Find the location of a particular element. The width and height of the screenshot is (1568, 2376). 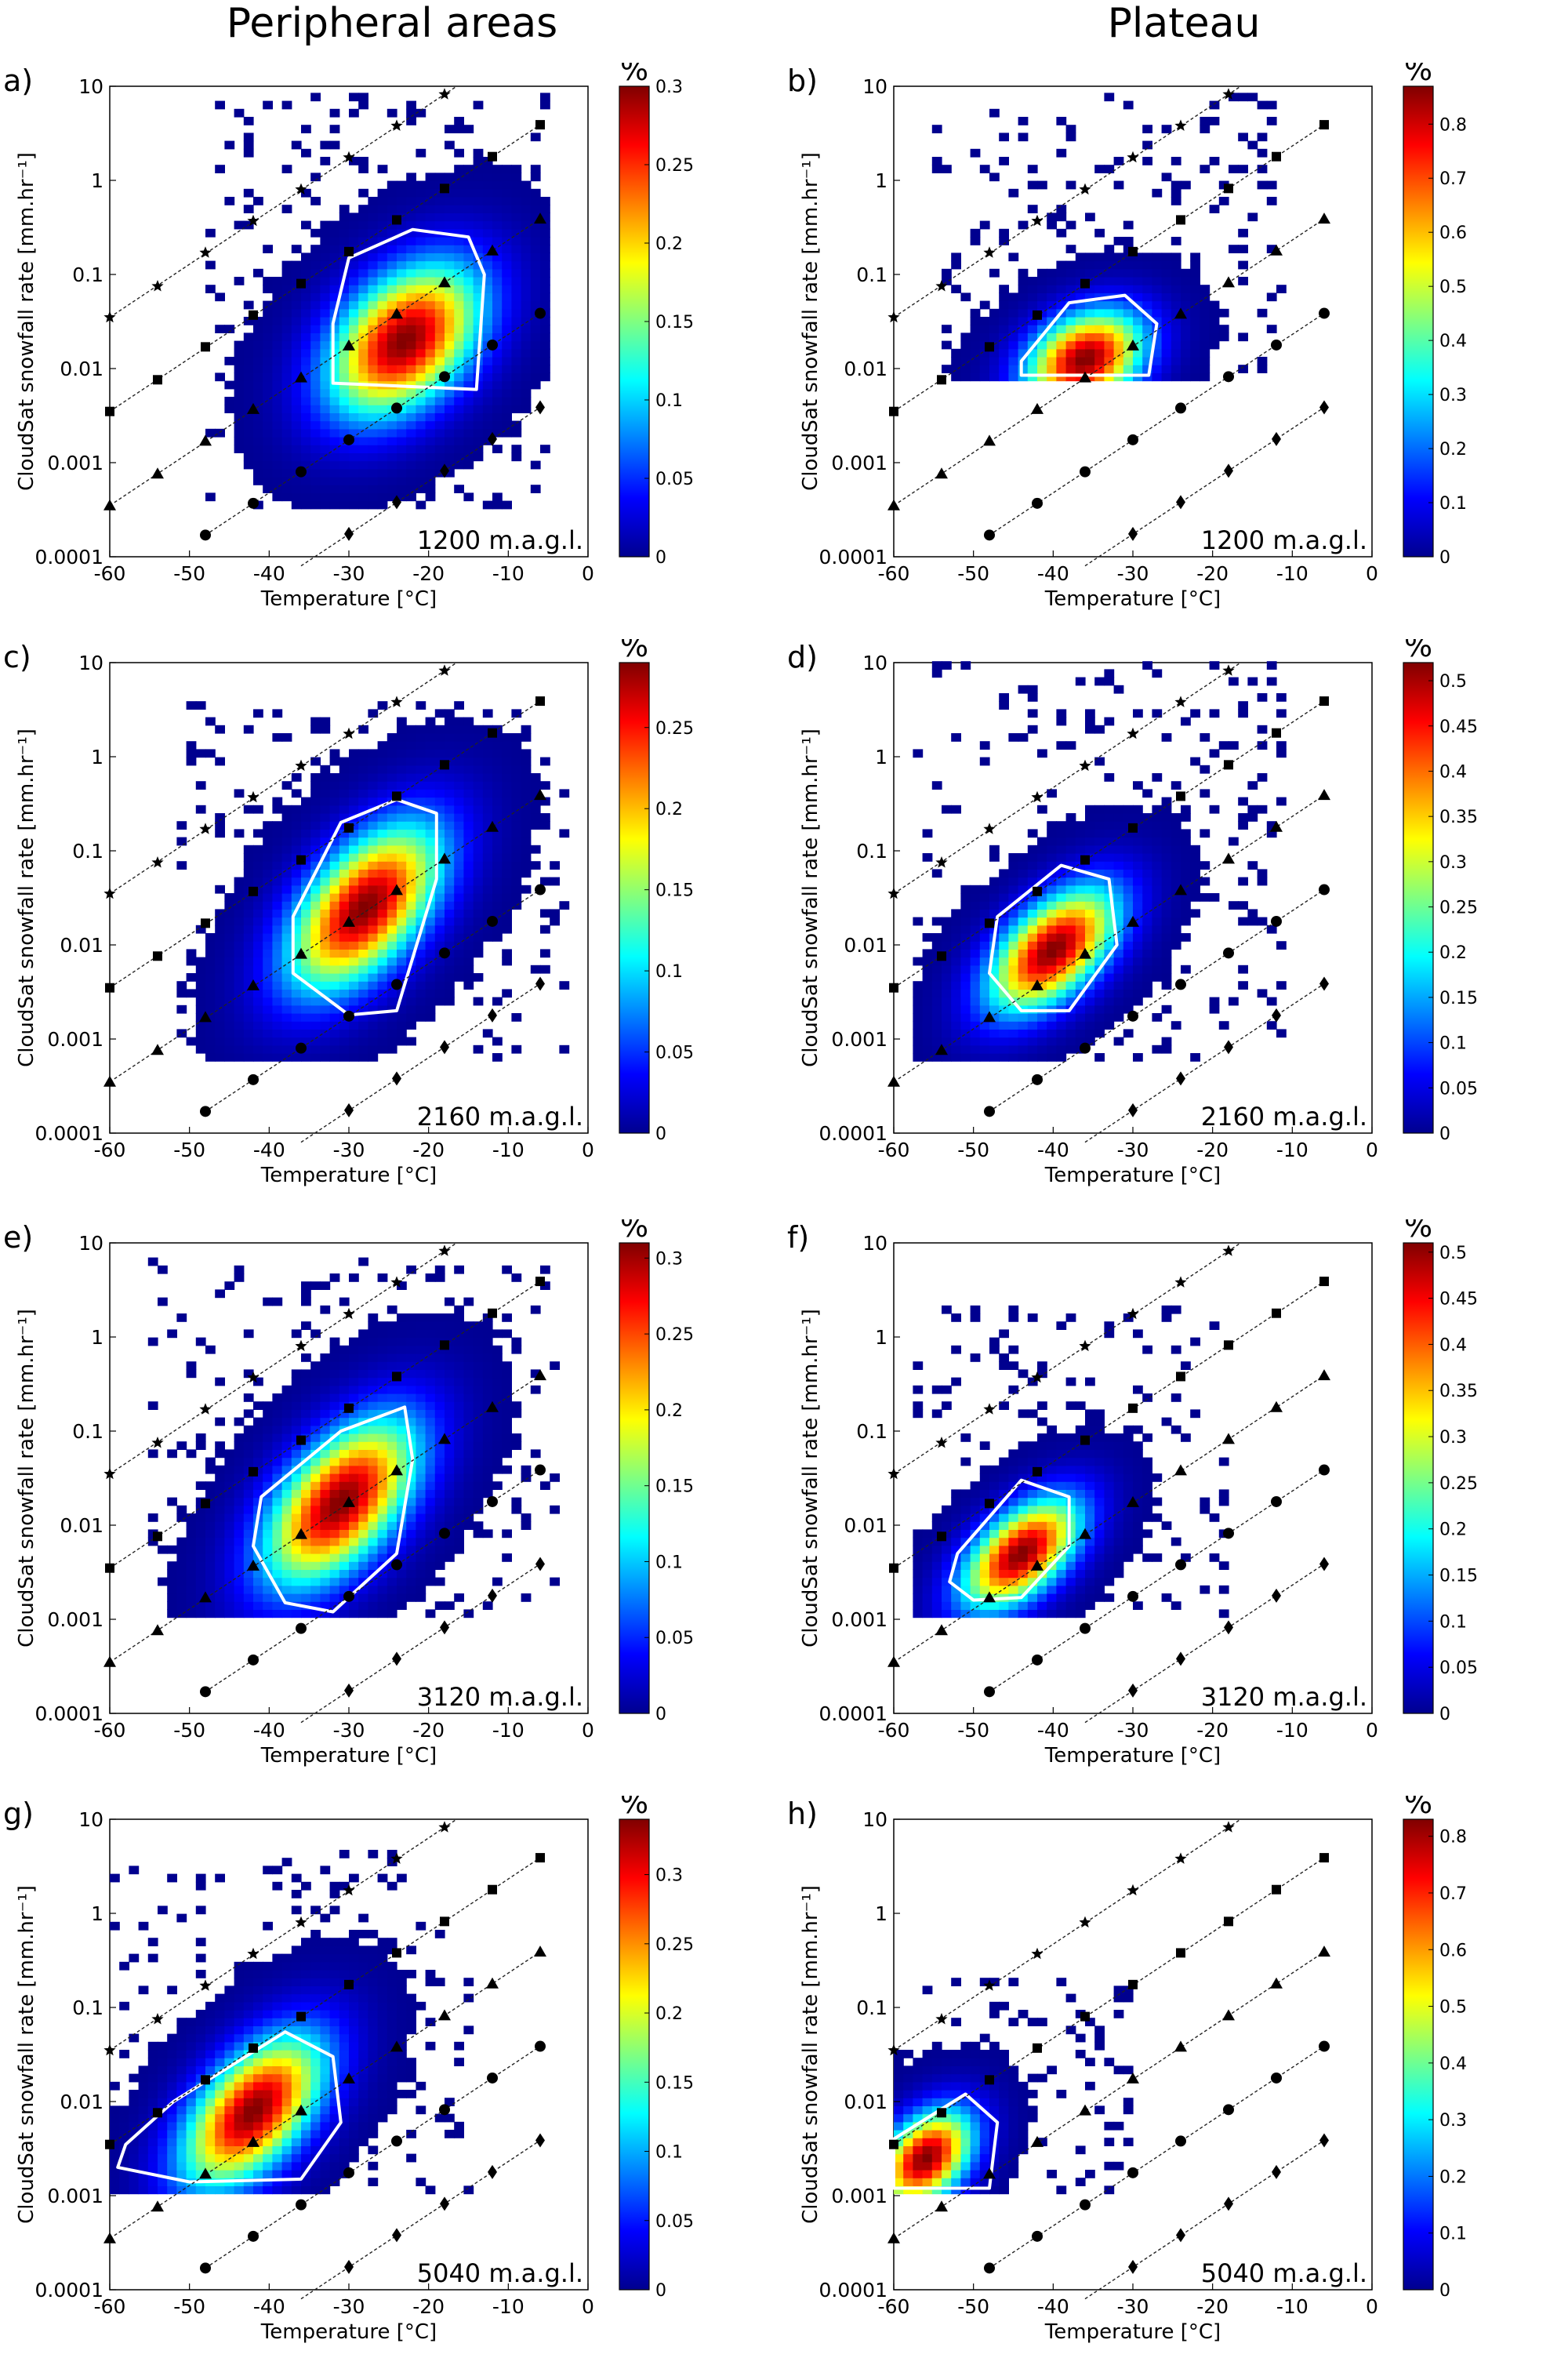

circle-marker is located at coordinates (301, 473).